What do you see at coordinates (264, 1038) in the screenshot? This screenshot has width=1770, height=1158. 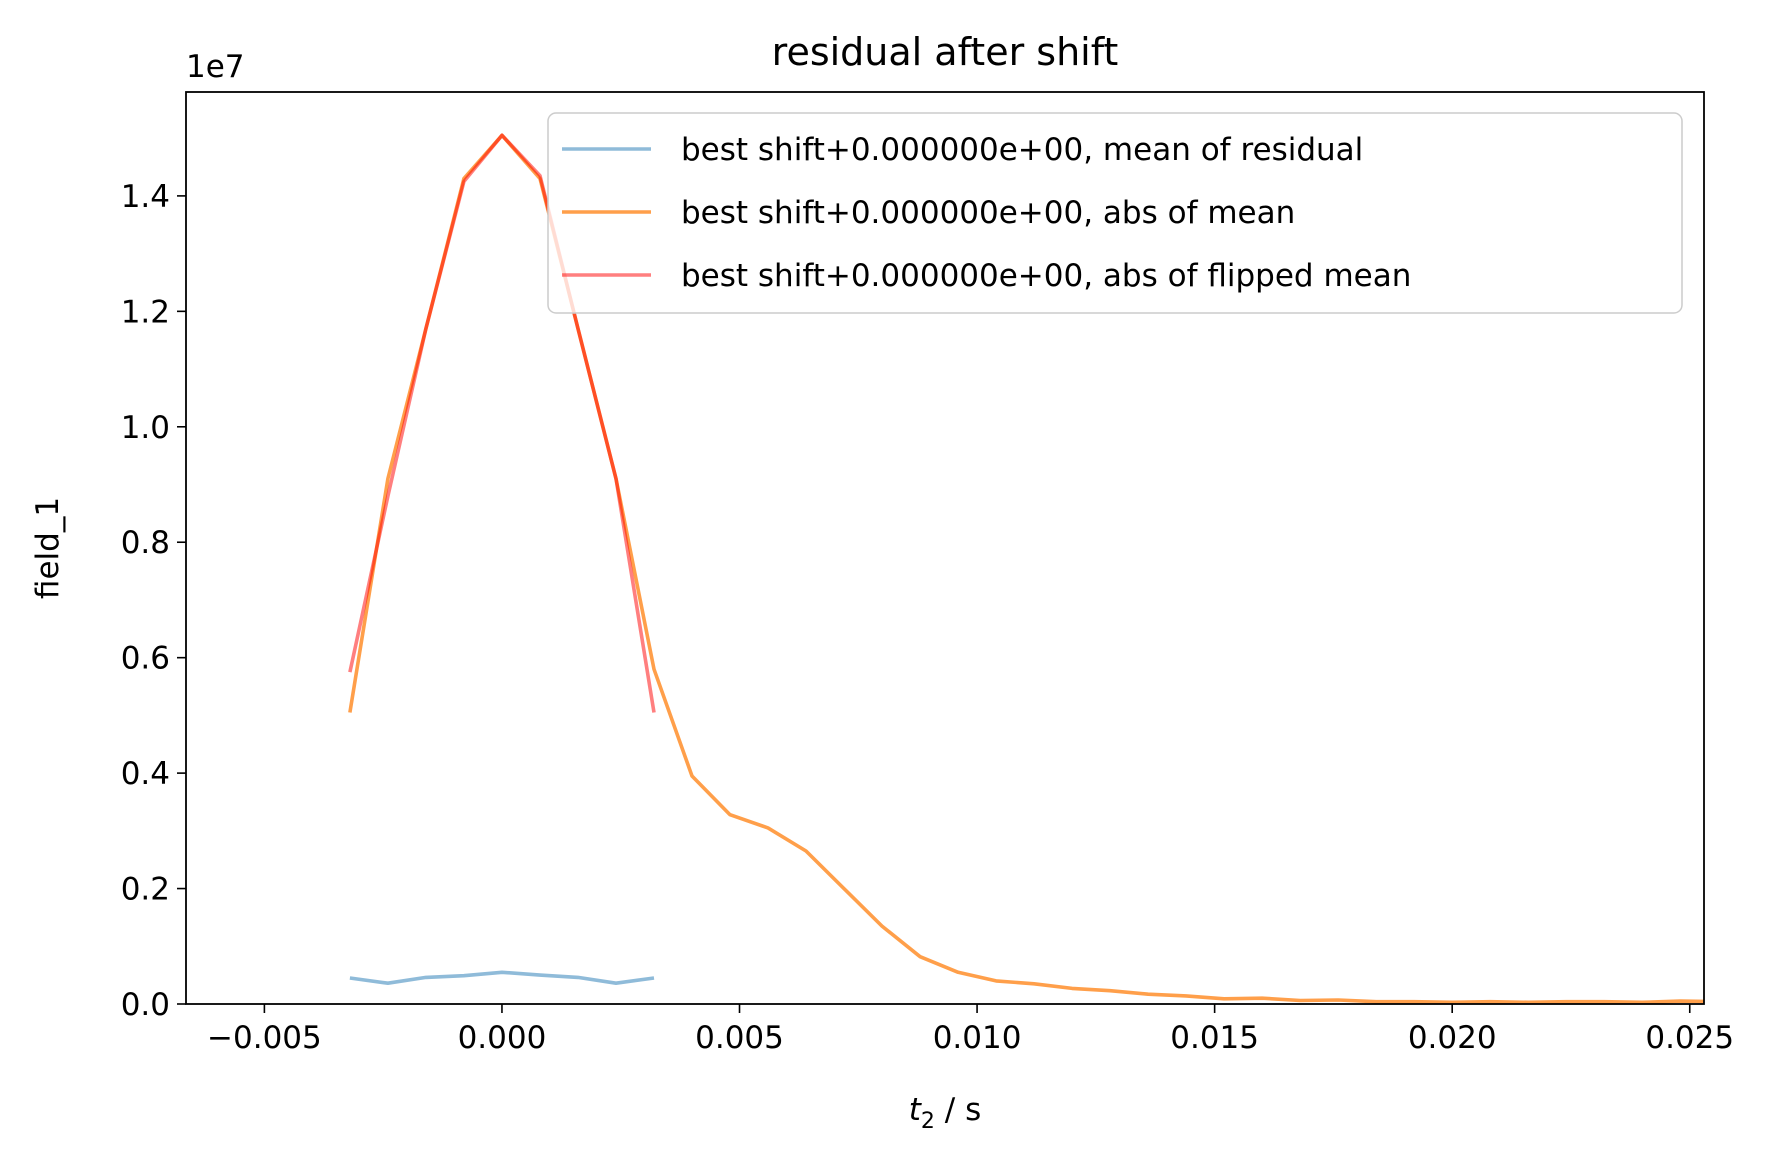 I see `x-tick-label: −0.005` at bounding box center [264, 1038].